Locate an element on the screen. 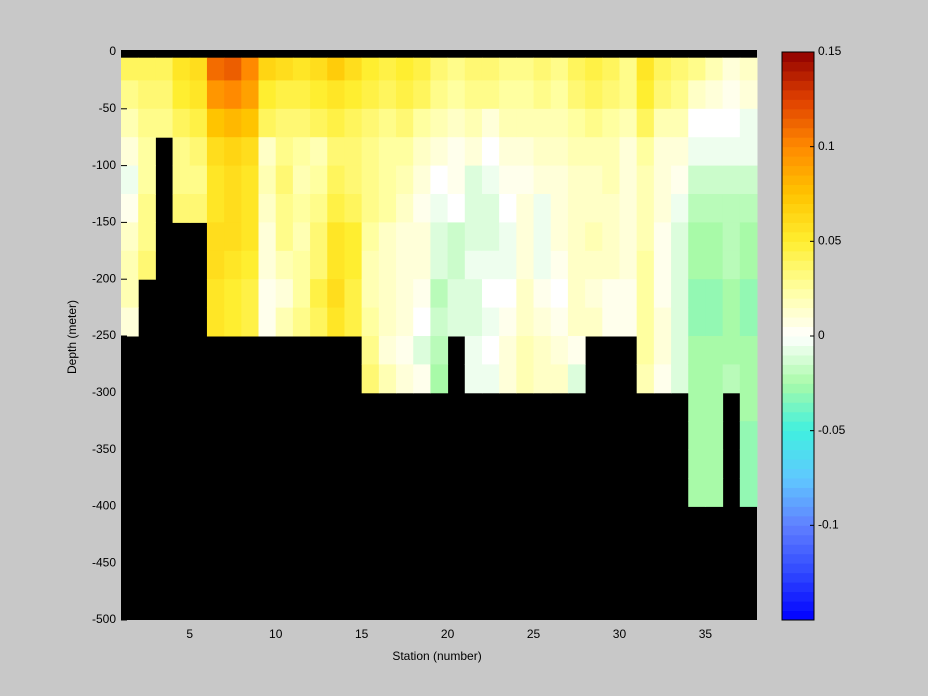 The height and width of the screenshot is (696, 928). colorbar-tick-label: 0.15 is located at coordinates (830, 51).